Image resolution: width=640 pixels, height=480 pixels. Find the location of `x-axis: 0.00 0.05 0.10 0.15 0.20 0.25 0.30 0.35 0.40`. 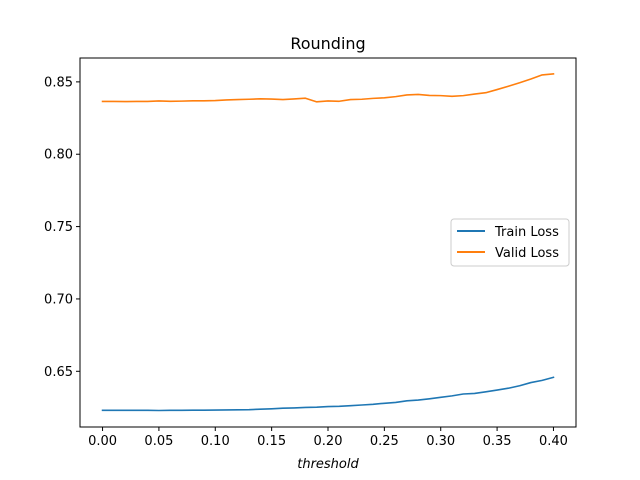

x-axis: 0.00 0.05 0.10 0.15 0.20 0.25 0.30 0.35 0.40 is located at coordinates (328, 438).